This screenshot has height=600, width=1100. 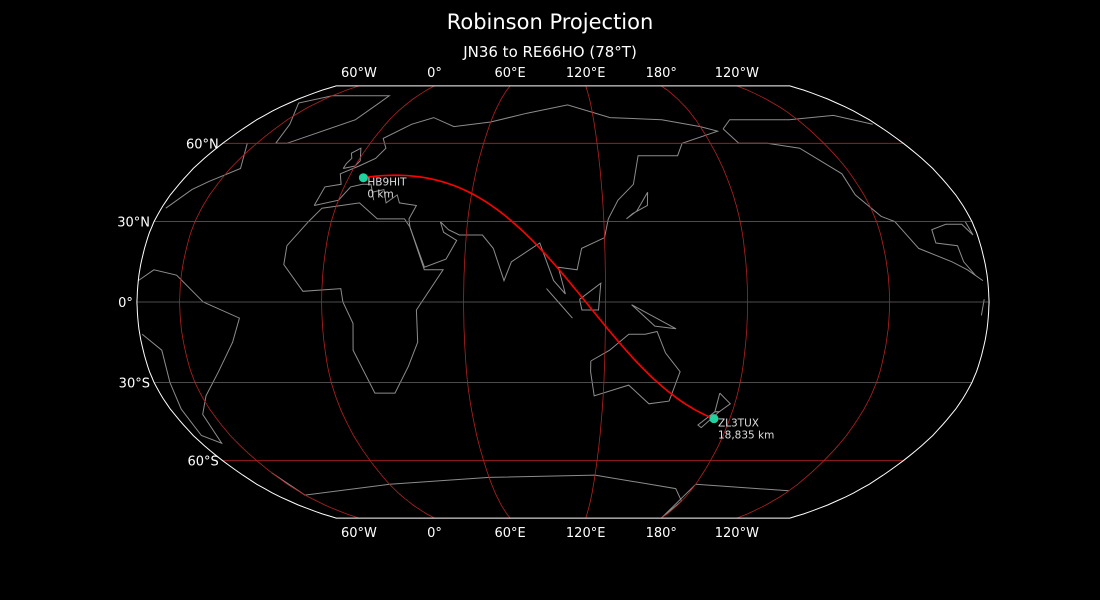 What do you see at coordinates (746, 436) in the screenshot?
I see `station-distance: 18,835 km` at bounding box center [746, 436].